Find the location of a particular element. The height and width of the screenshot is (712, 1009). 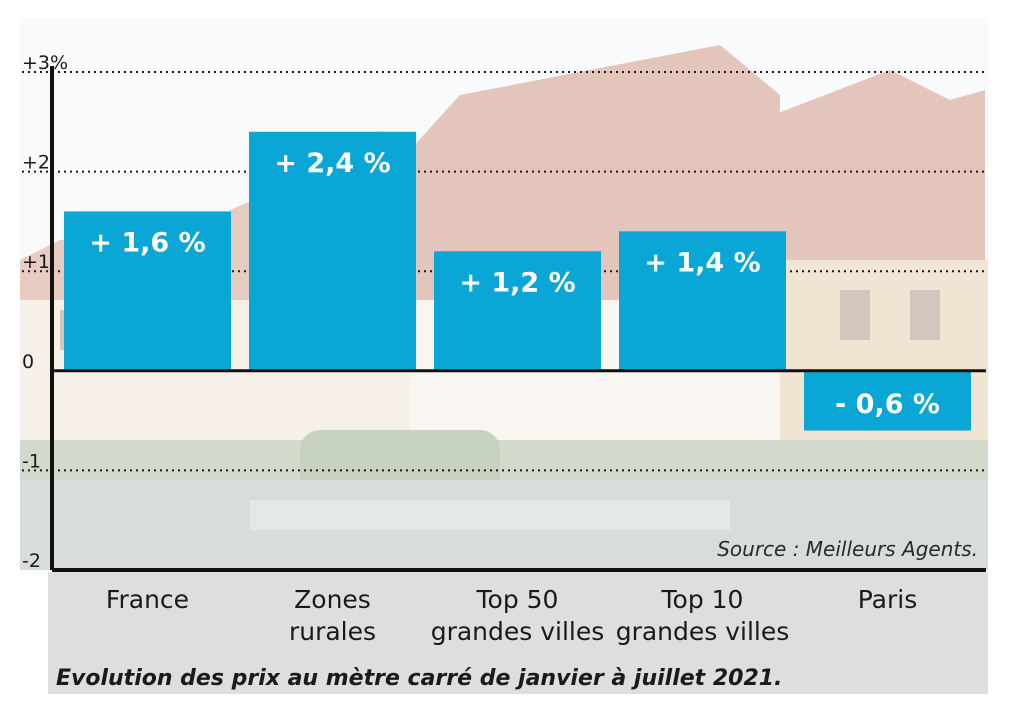

bar-value-label: + 1,6 % is located at coordinates (147, 242).